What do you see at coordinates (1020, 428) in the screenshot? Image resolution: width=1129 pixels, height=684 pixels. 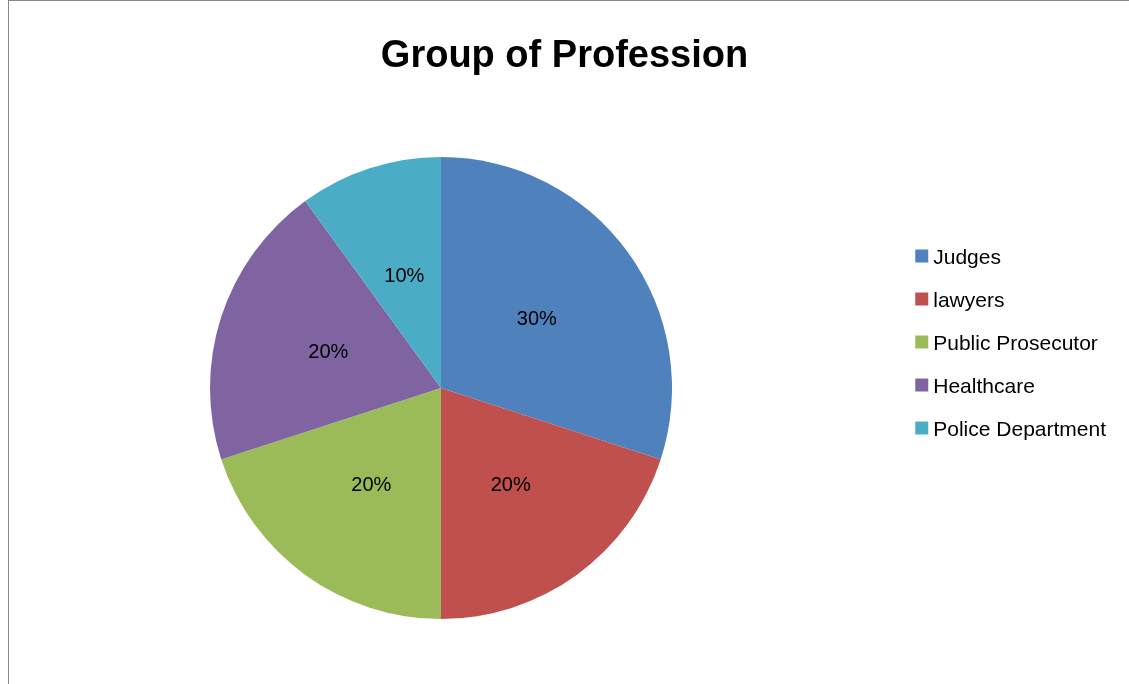 I see `legend-label: Police Department` at bounding box center [1020, 428].